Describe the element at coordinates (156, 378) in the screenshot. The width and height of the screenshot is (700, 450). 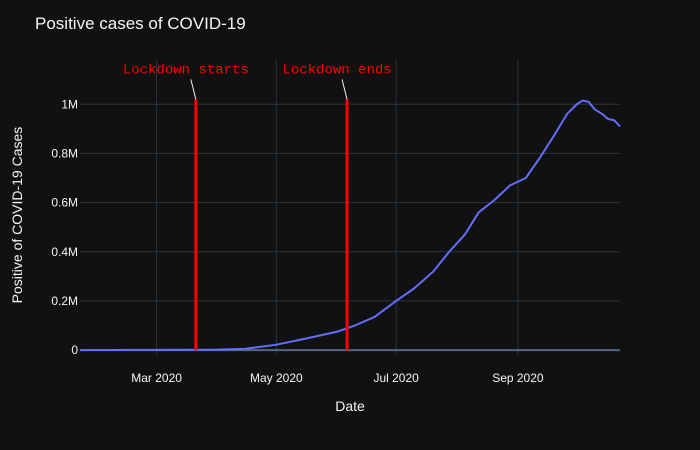
I see `x-tick-label-0: Mar 2020` at that location.